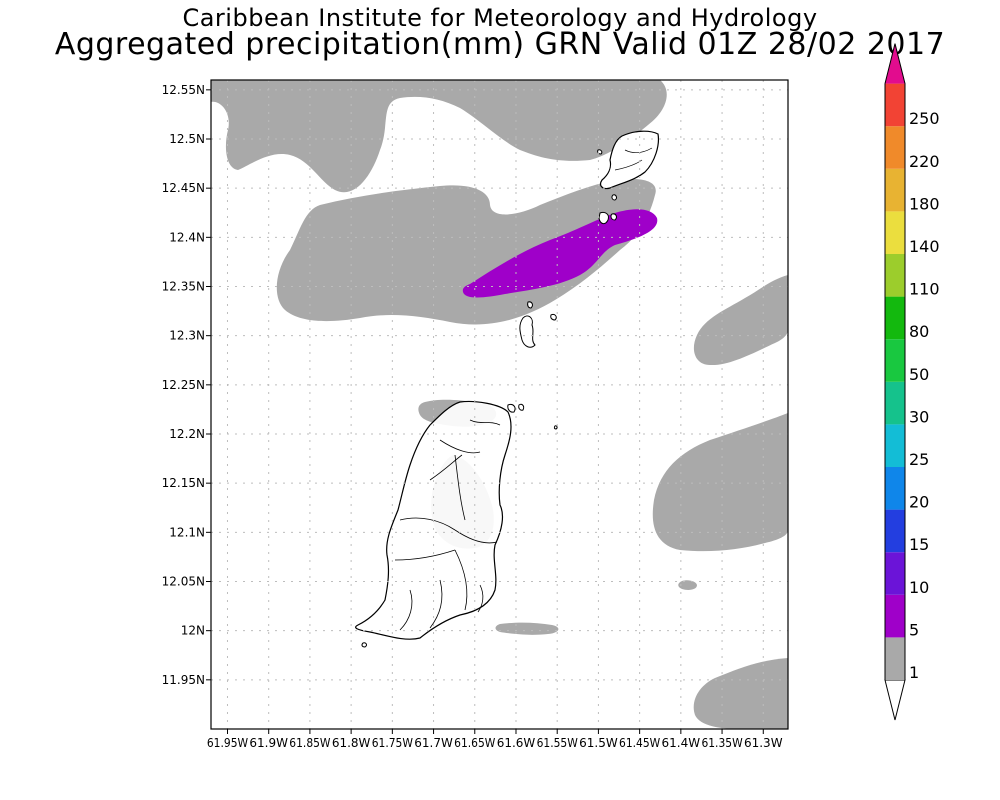  I want to click on colorbar-label: 15, so click(919, 544).